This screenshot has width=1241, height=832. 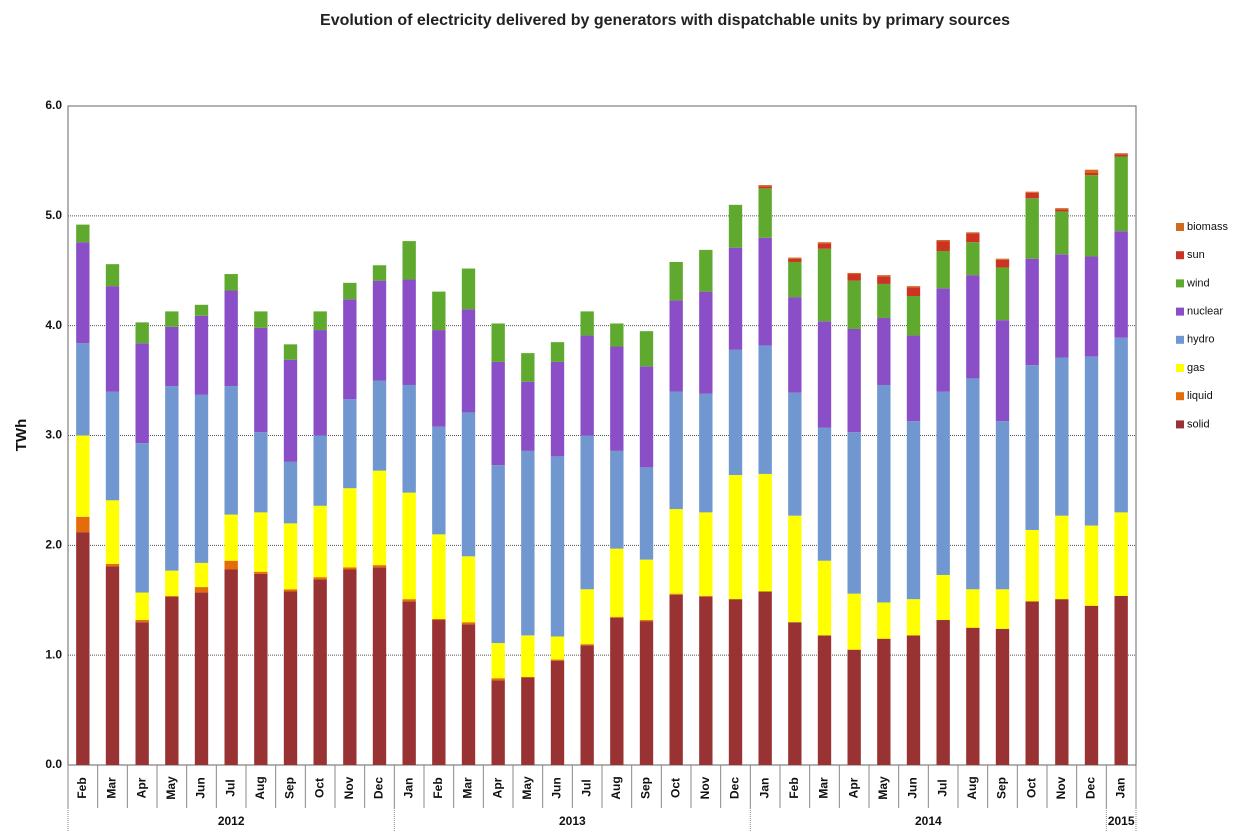 I want to click on group-label: 2012, so click(x=231, y=821).